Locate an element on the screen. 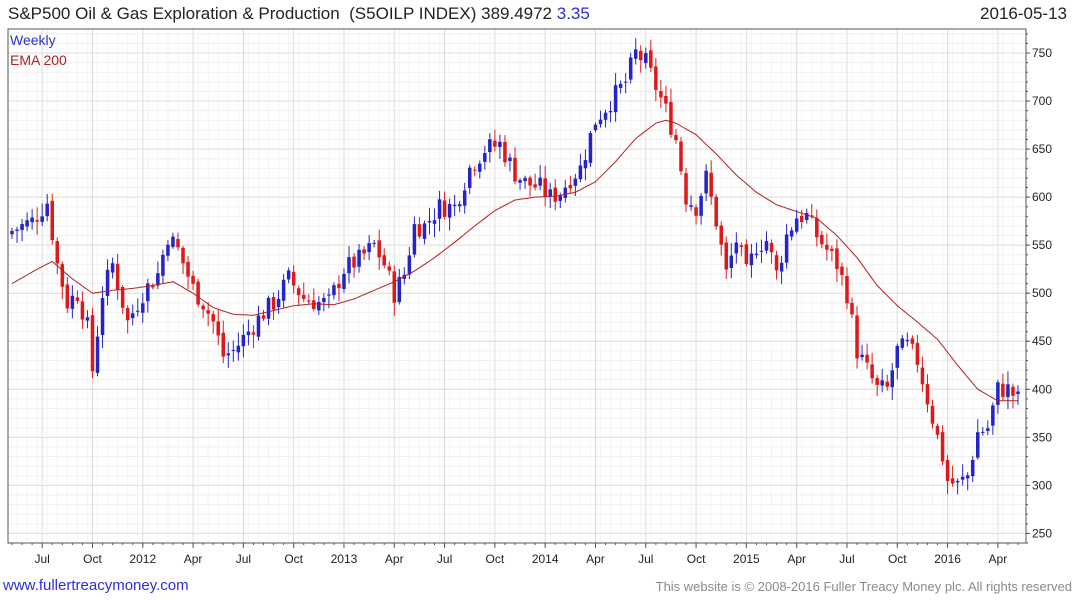  x-tick-label: Apr is located at coordinates (796, 559).